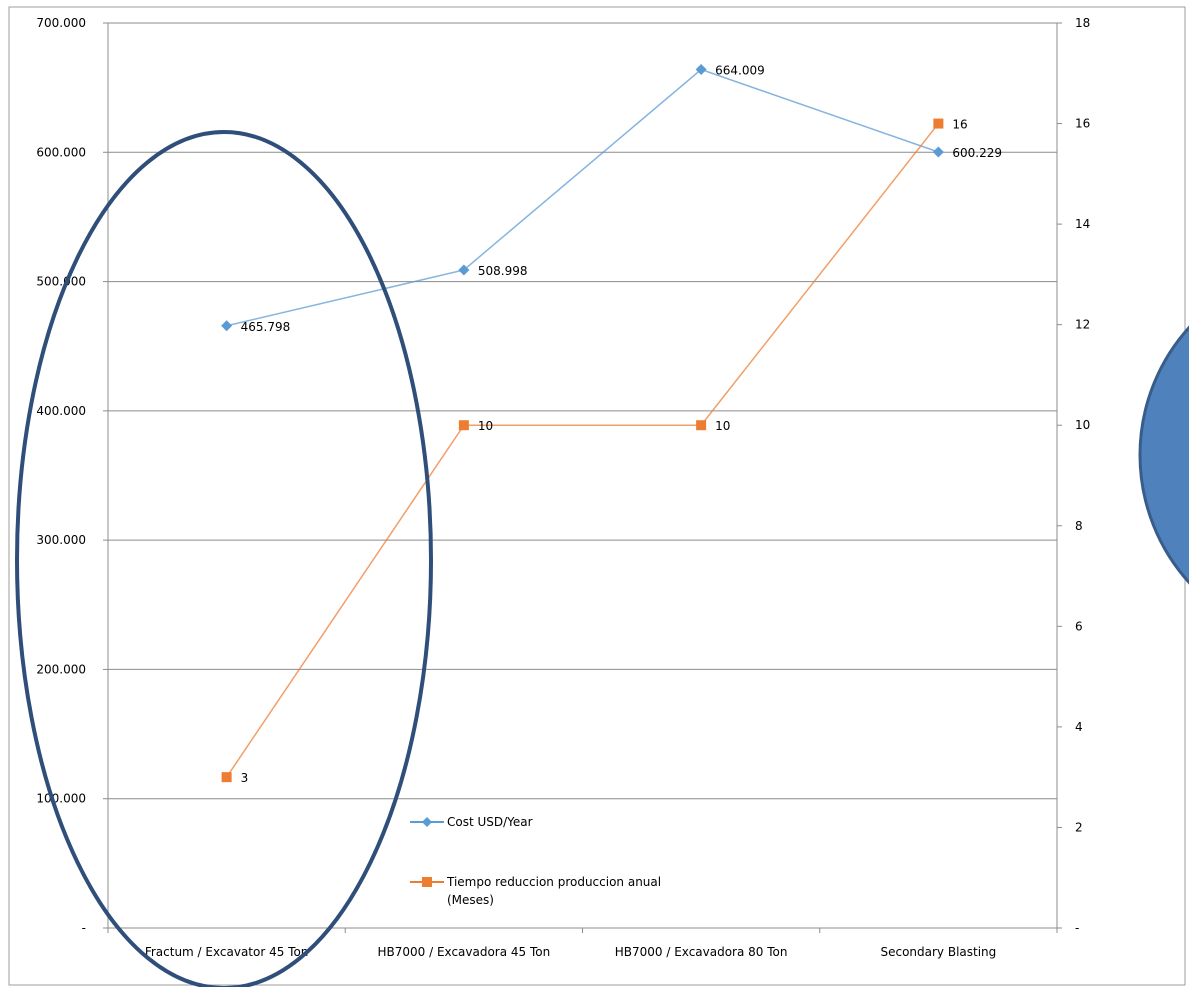 Image resolution: width=1189 pixels, height=992 pixels. I want to click on y-left-tick-label: 600.000, so click(61, 152).